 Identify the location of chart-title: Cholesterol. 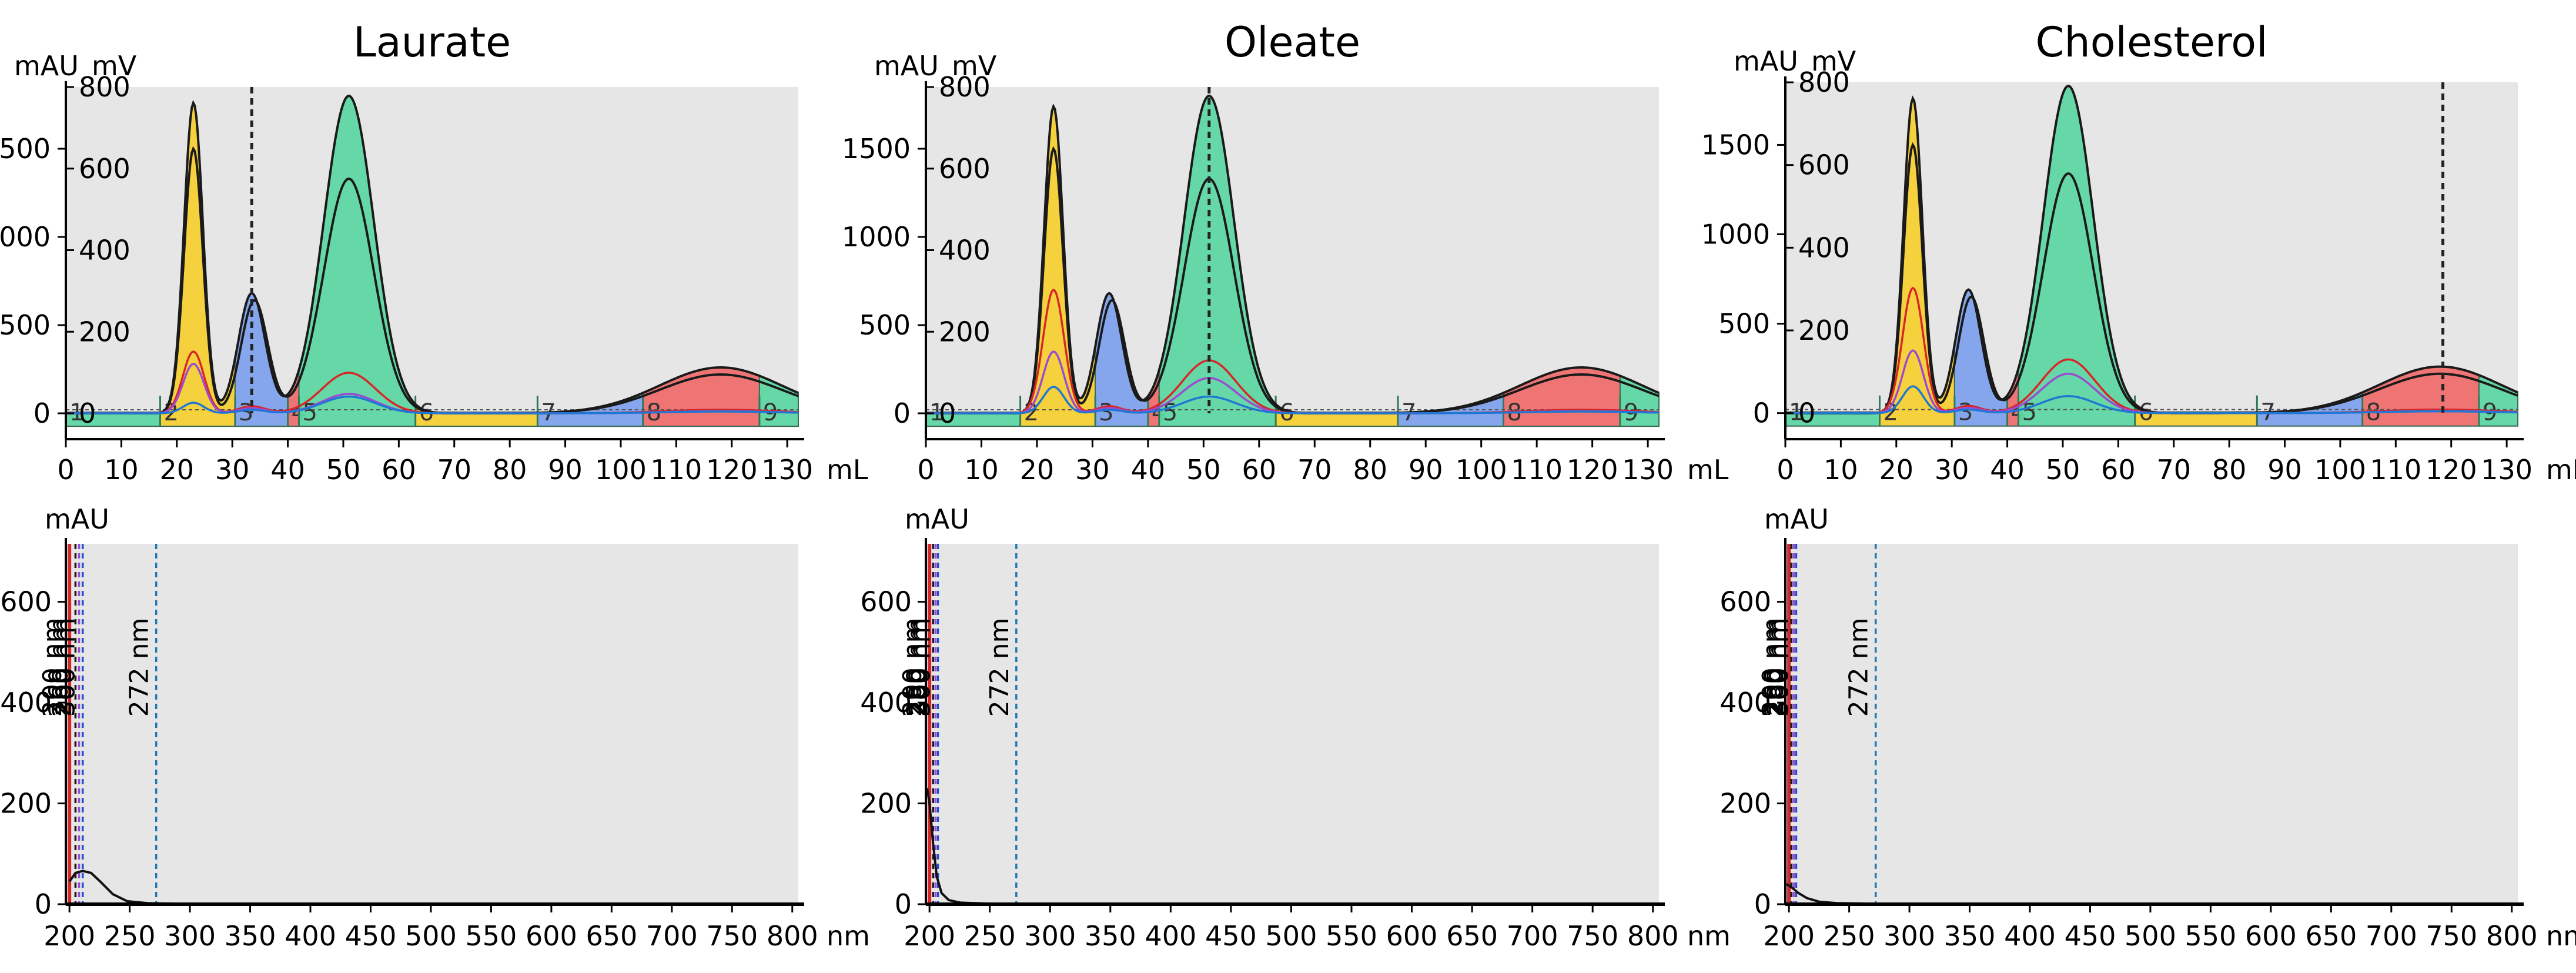
(2151, 42).